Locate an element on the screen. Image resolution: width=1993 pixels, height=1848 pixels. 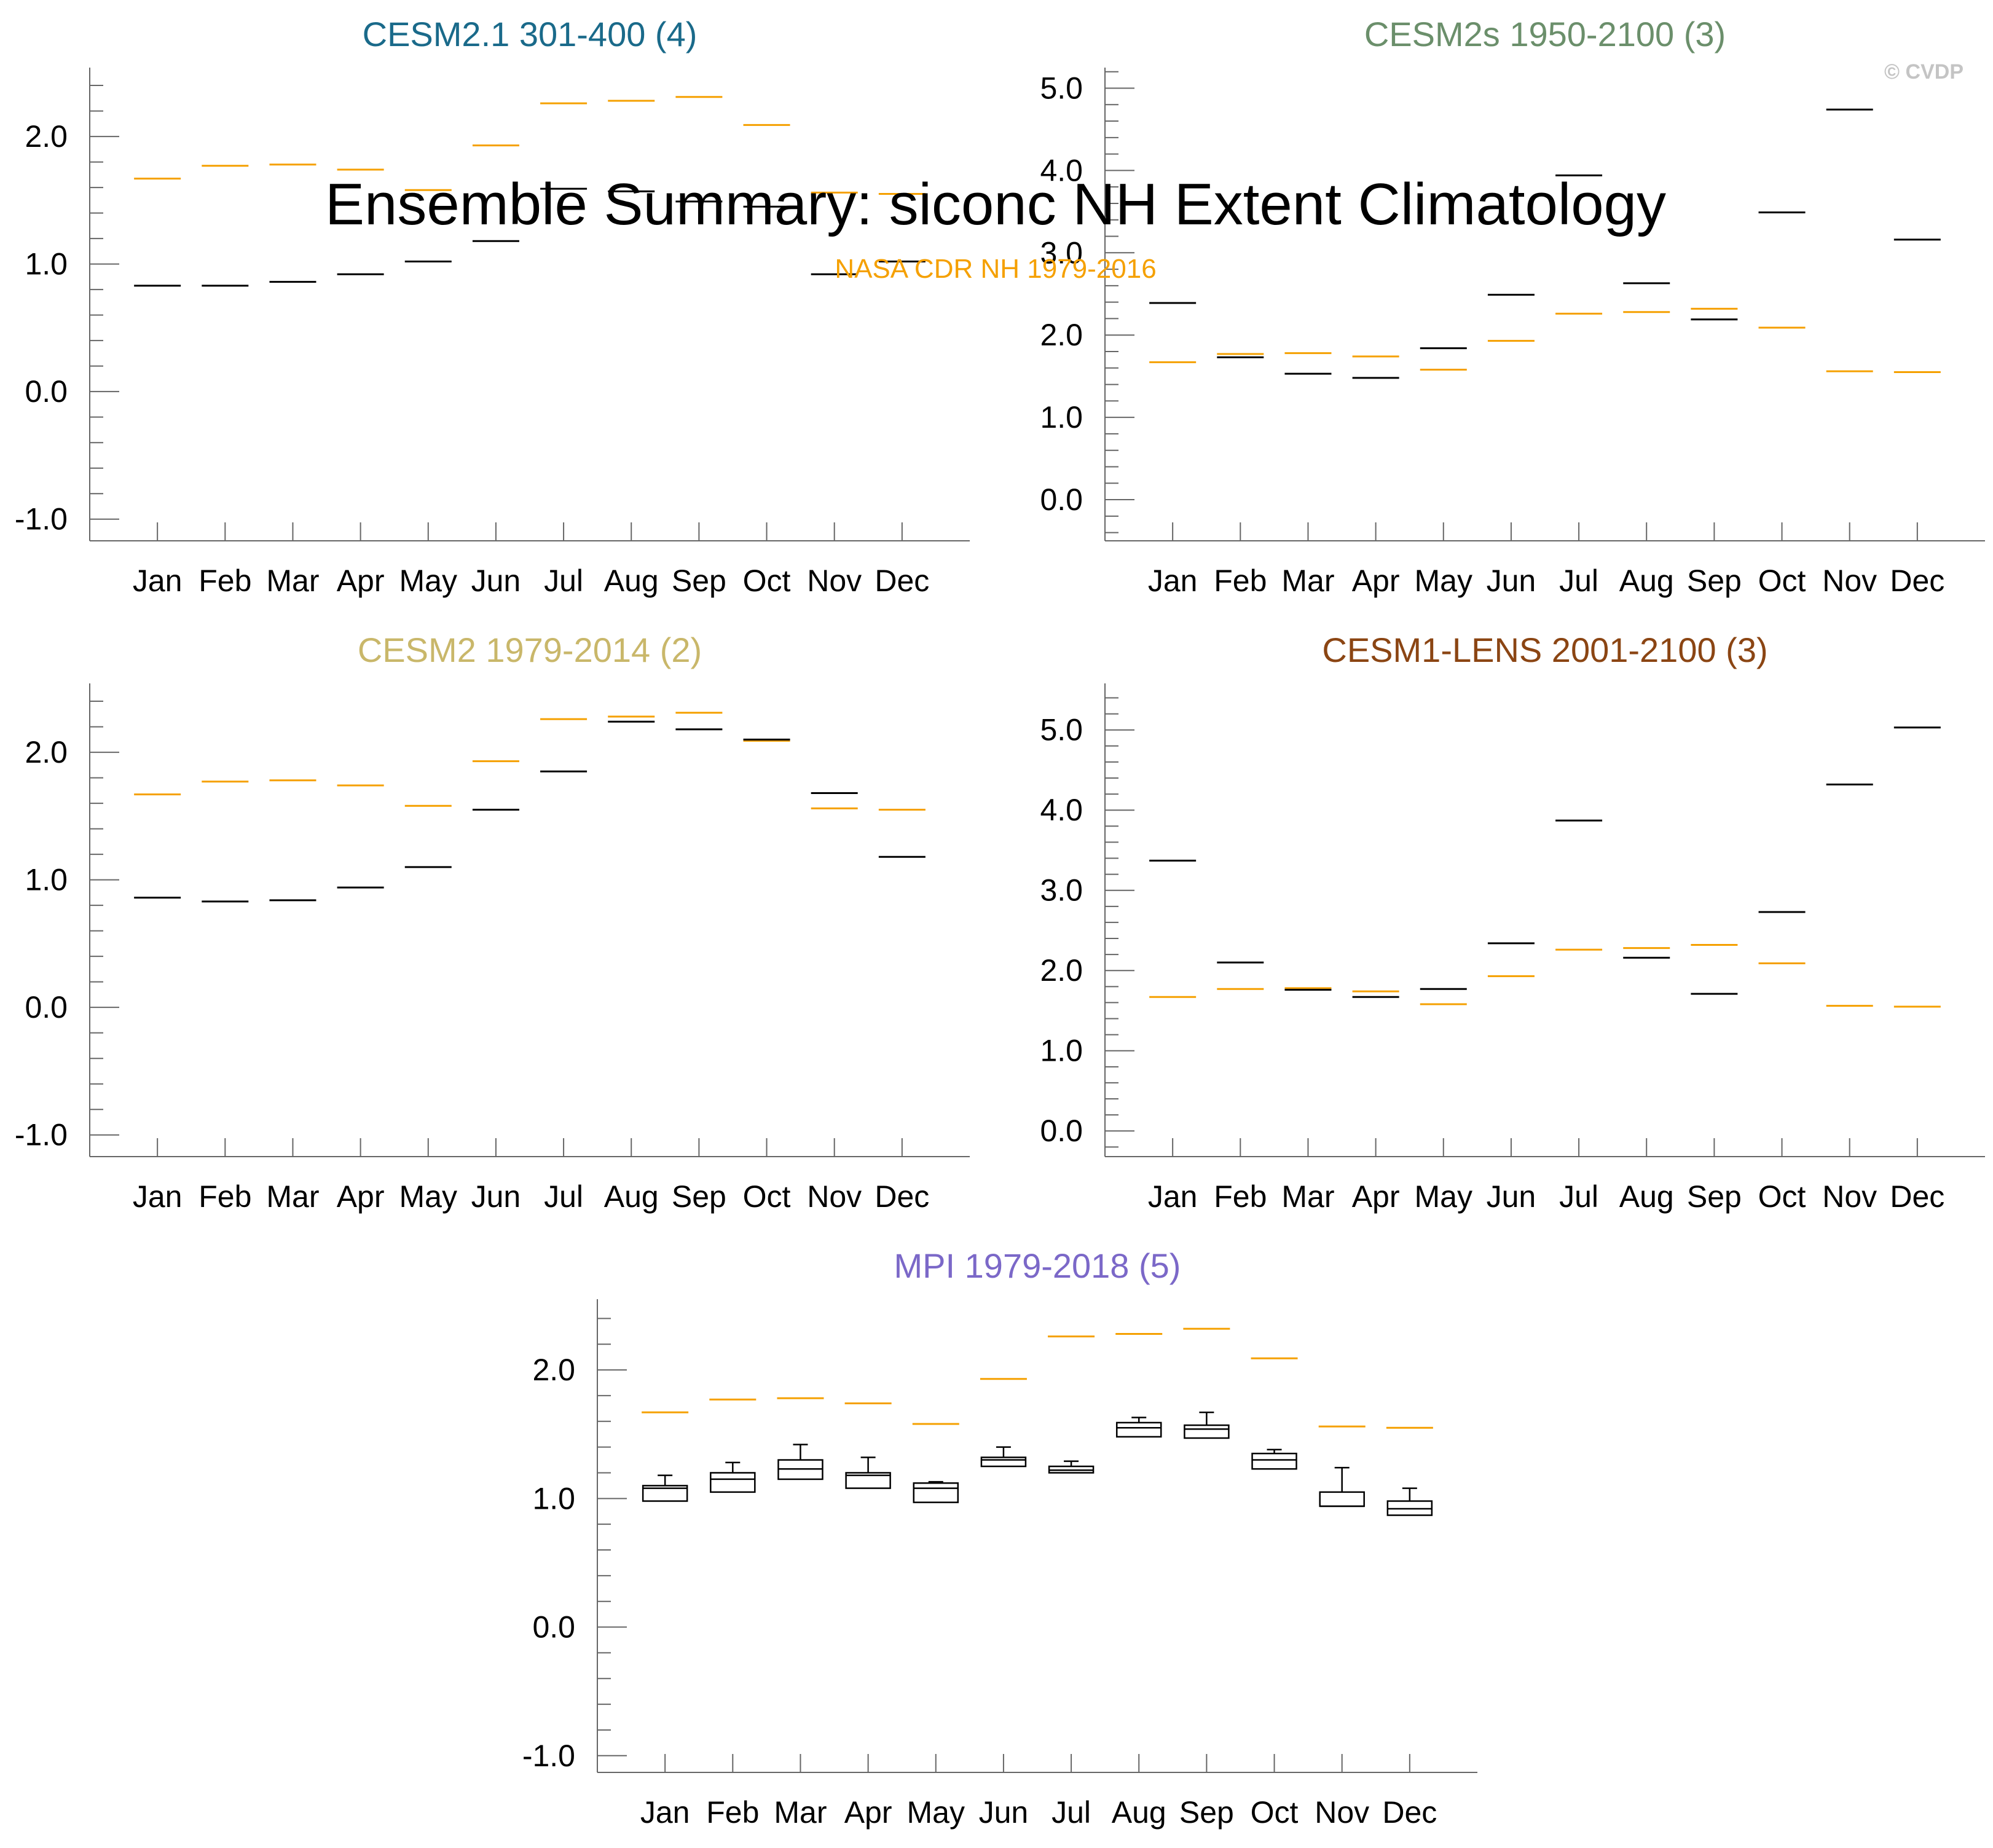
box-may is located at coordinates (936, 1491).